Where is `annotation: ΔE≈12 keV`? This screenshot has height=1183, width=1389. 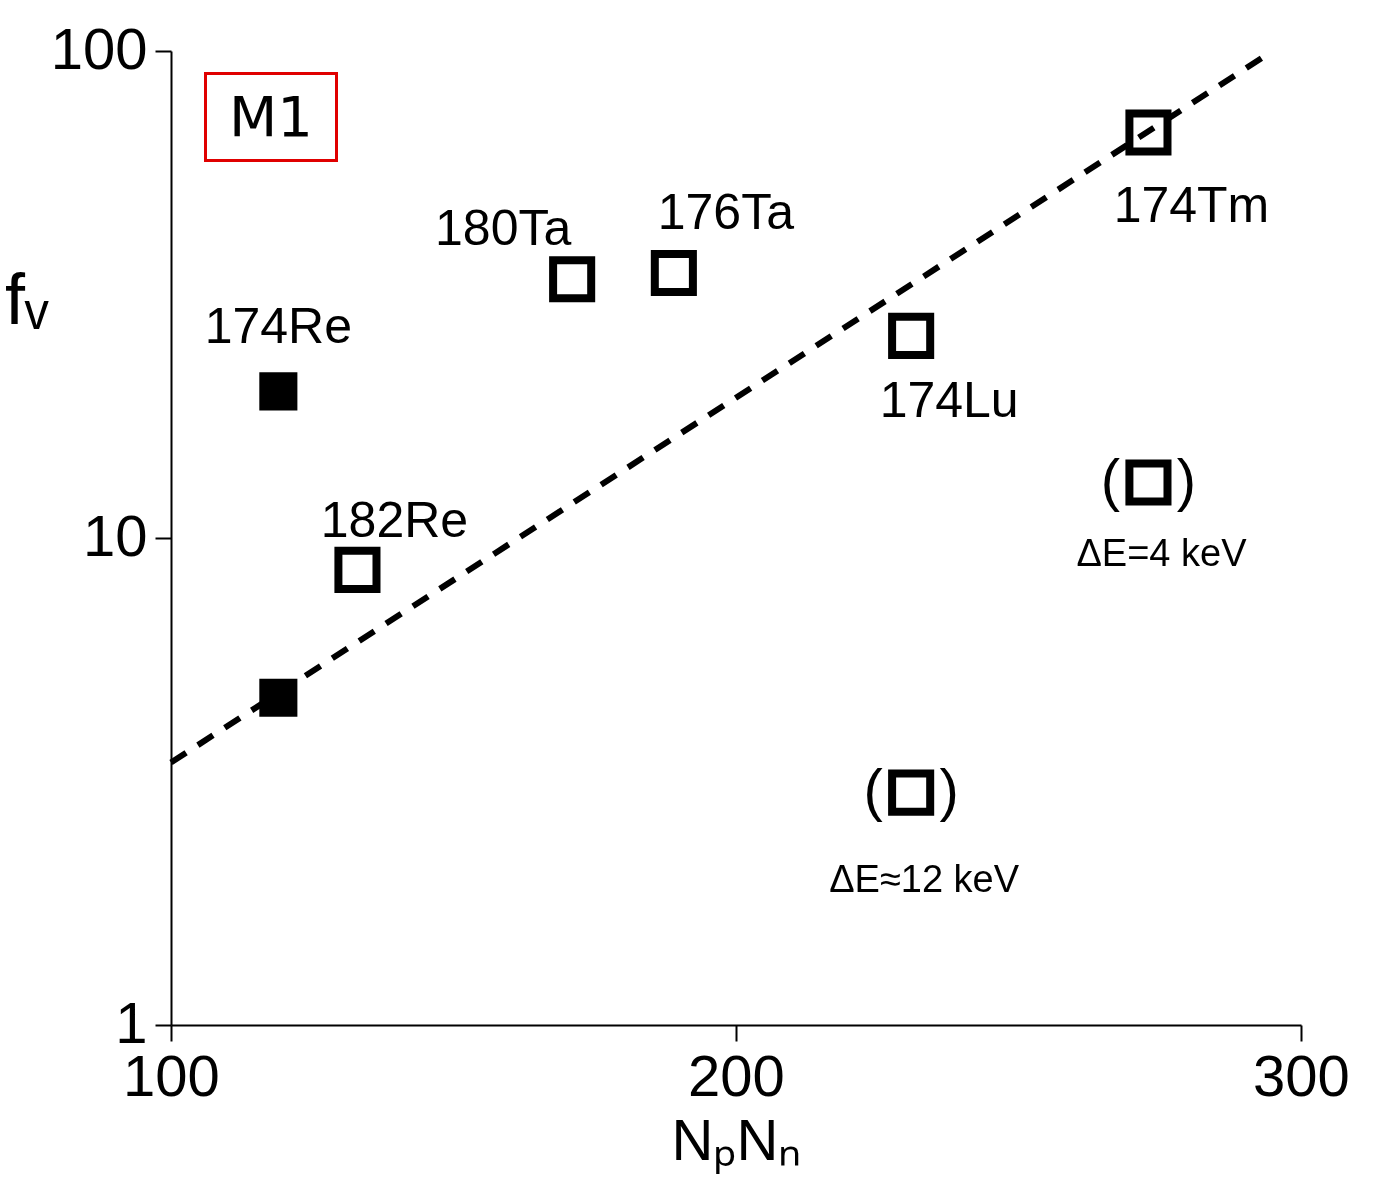 annotation: ΔE≈12 keV is located at coordinates (924, 878).